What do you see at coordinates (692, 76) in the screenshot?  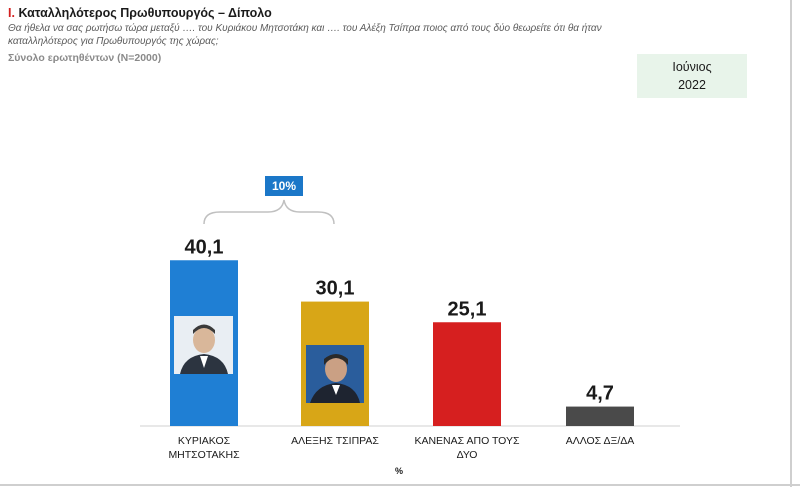 I see `period-box: Ιούνιος 2022` at bounding box center [692, 76].